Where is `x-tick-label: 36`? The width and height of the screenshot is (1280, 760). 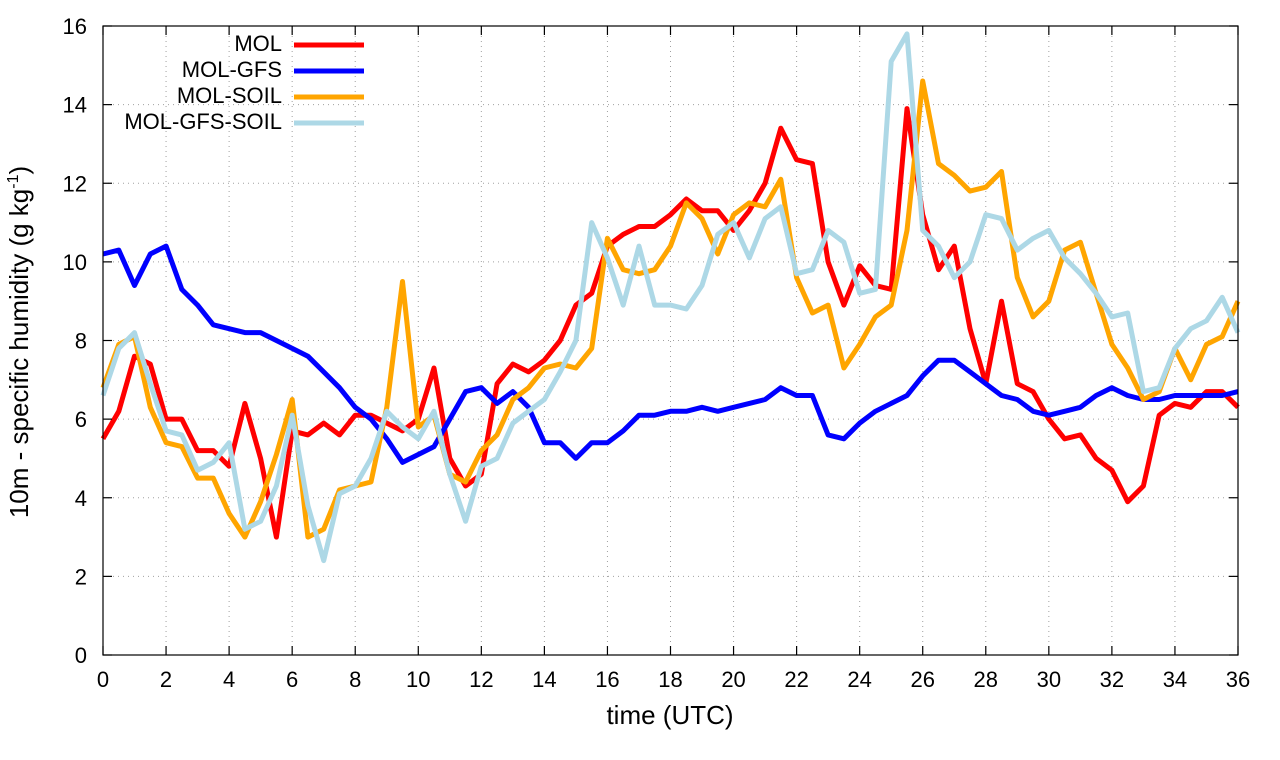 x-tick-label: 36 is located at coordinates (1238, 679).